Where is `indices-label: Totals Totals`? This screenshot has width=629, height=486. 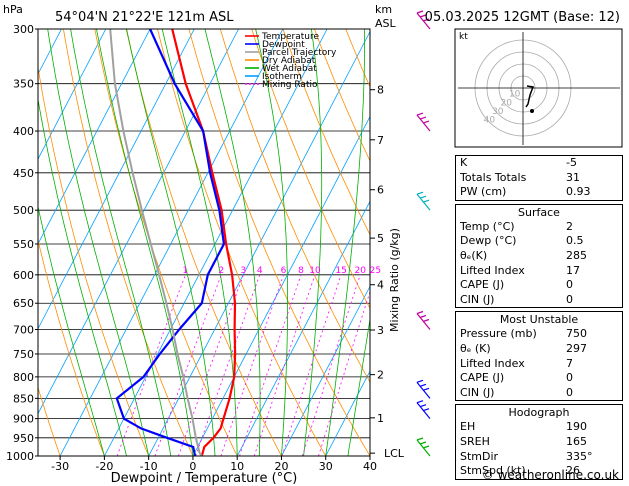 indices-label: Totals Totals is located at coordinates (493, 177).